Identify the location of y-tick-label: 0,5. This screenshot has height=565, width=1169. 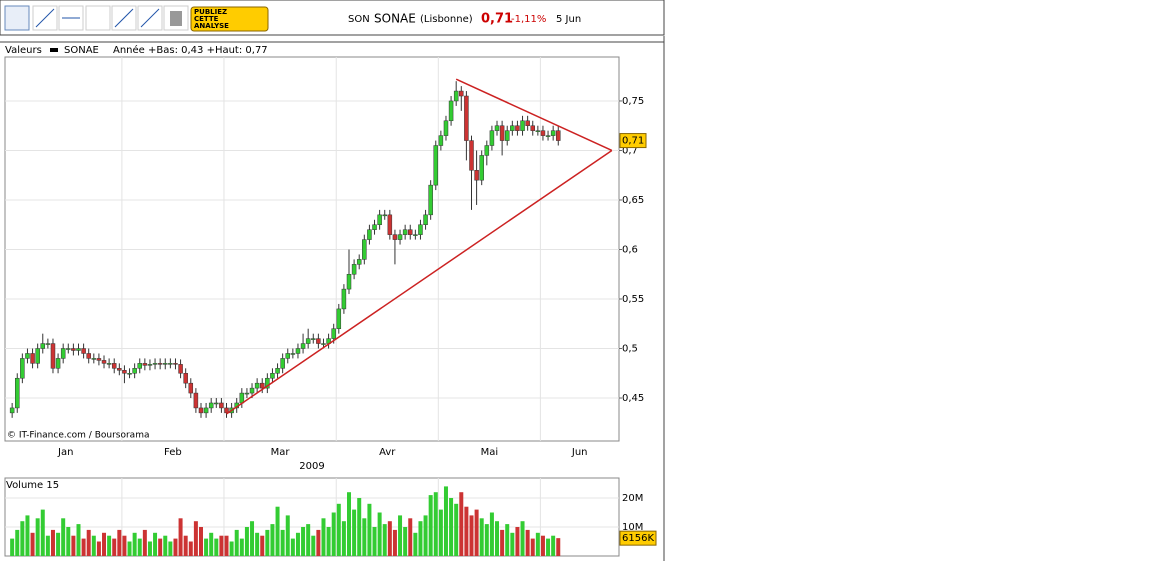
(630, 349).